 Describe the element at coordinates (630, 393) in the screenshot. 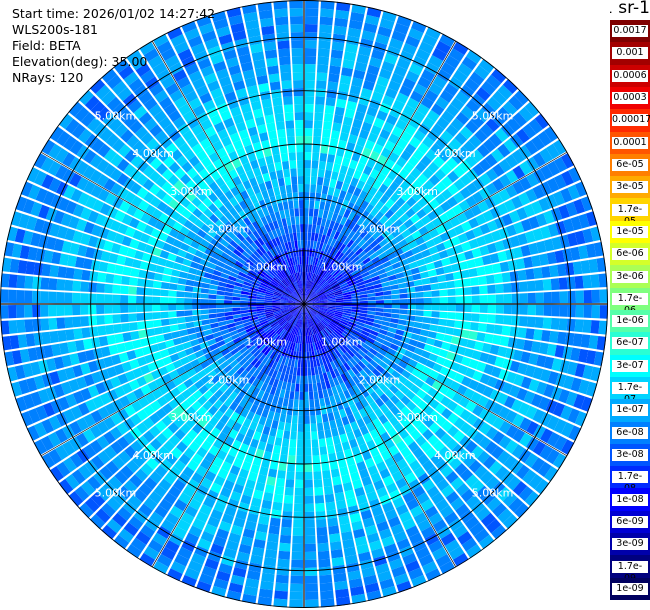

I see `colorbar-tick-label: 1.7e-07` at that location.